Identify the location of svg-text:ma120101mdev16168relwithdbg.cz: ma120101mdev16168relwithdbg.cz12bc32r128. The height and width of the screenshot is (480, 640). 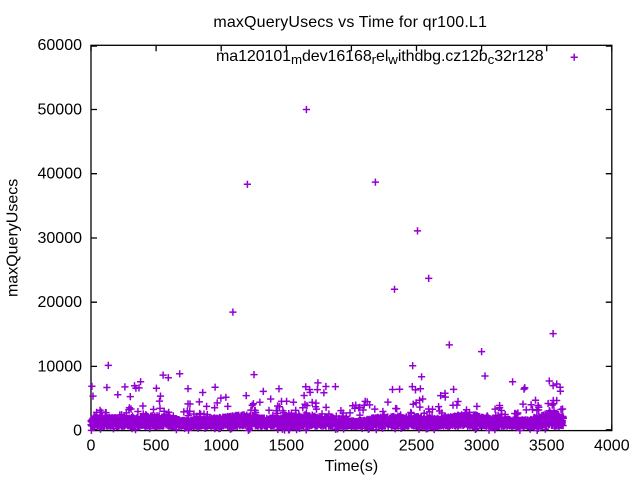
(380, 57).